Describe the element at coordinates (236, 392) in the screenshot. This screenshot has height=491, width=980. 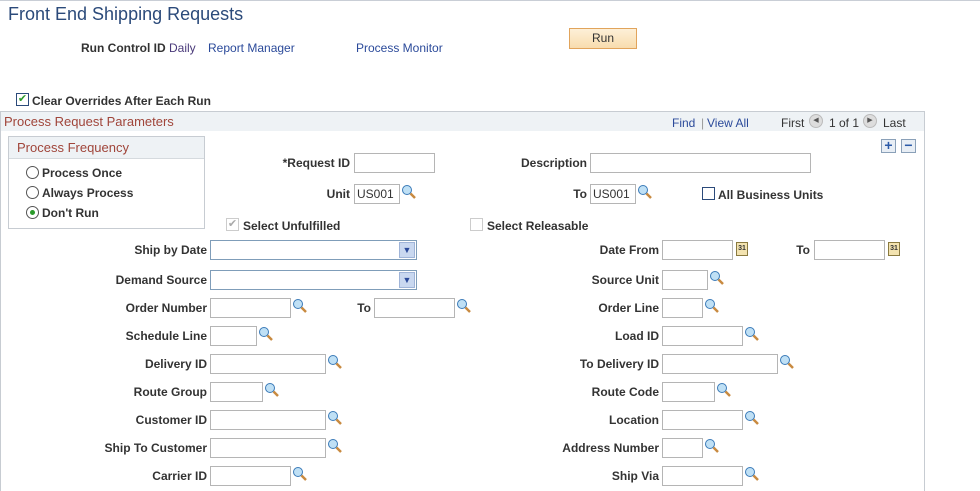
I see `route-group-input` at that location.